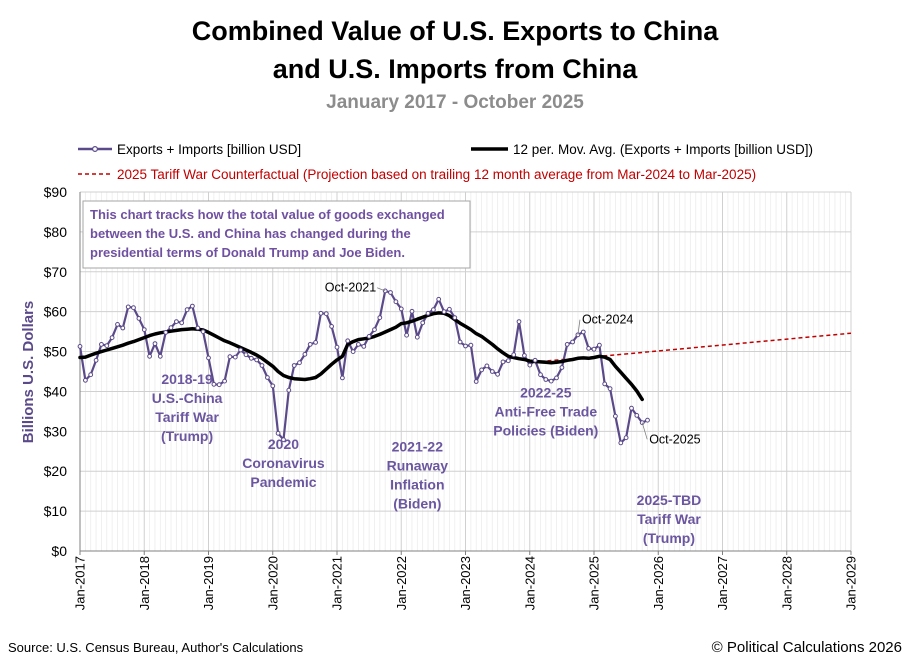 The height and width of the screenshot is (661, 910). What do you see at coordinates (851, 583) in the screenshot?
I see `x-tick-label: Jan-2029` at bounding box center [851, 583].